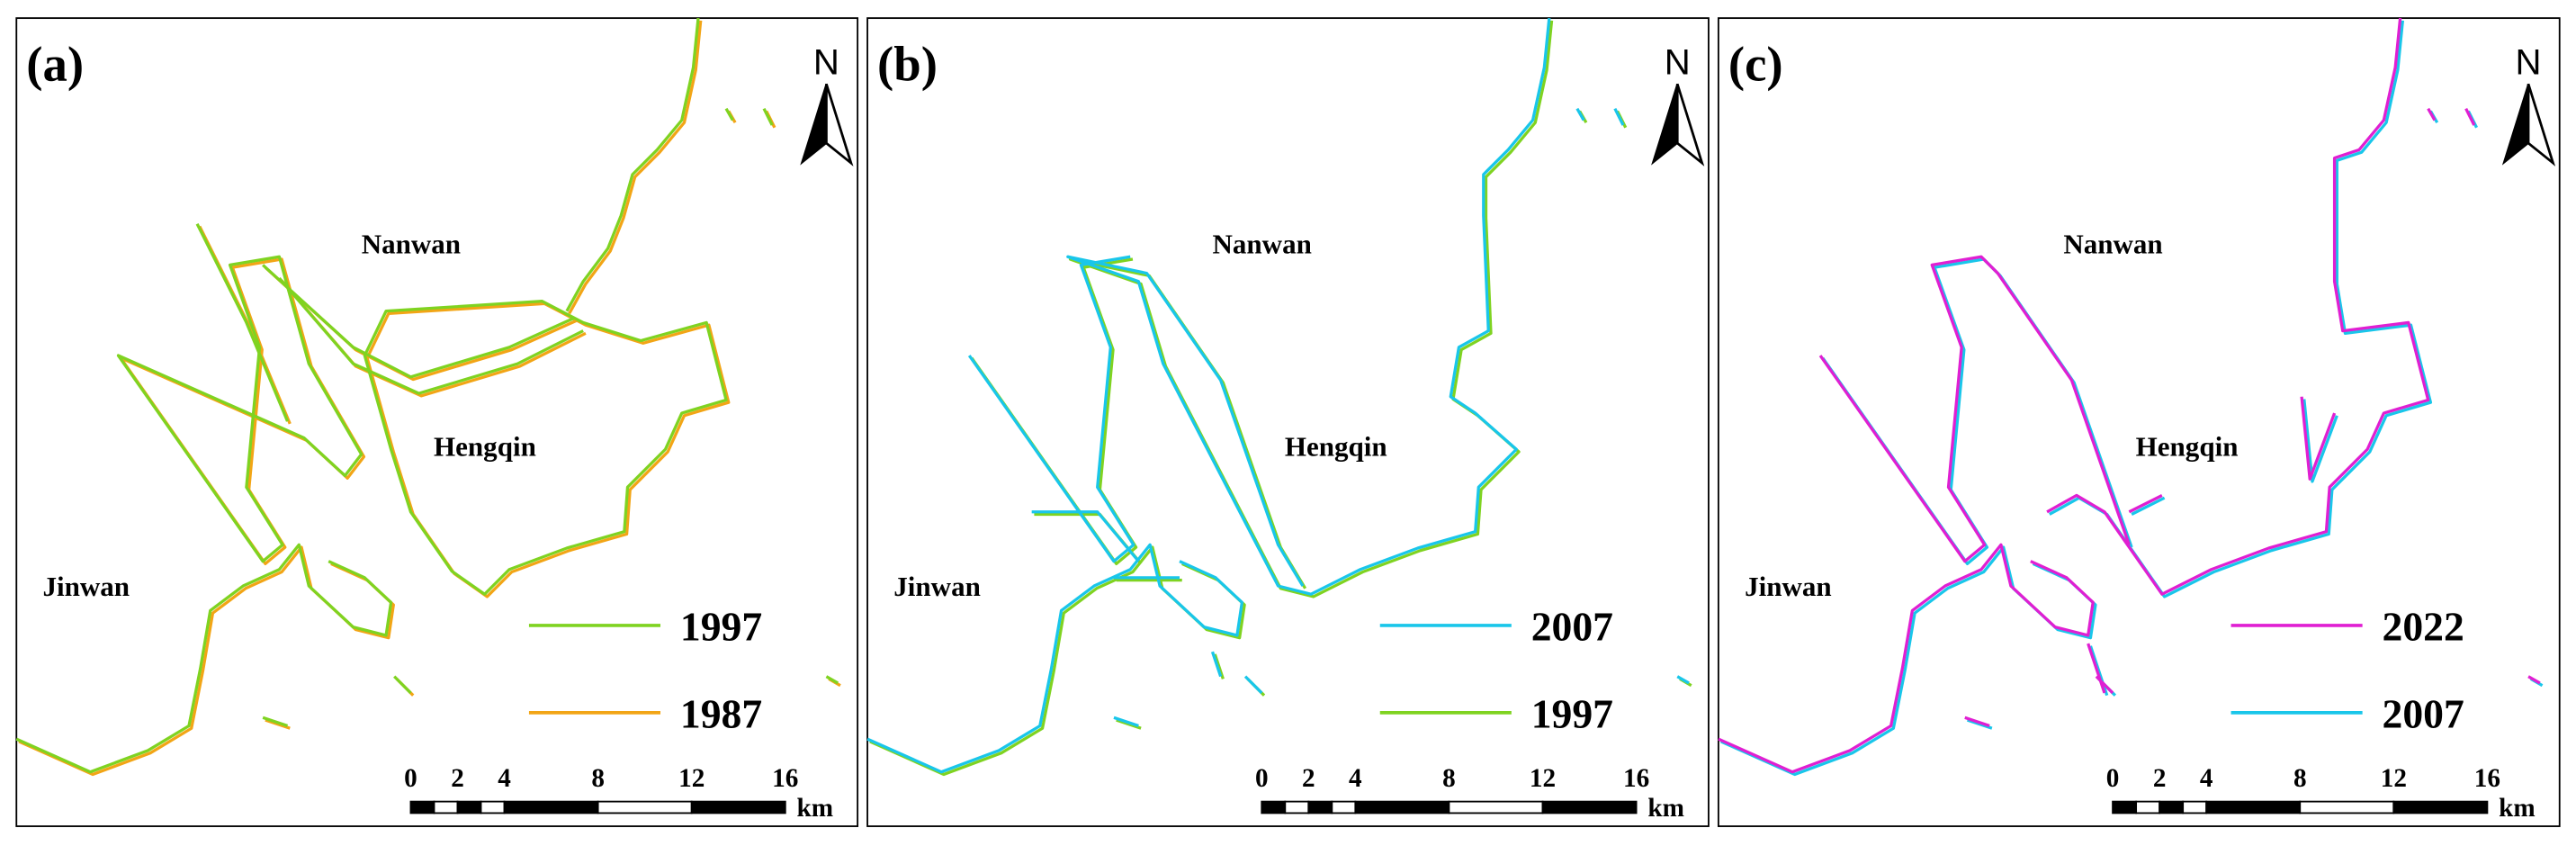 The height and width of the screenshot is (846, 2576). What do you see at coordinates (721, 713) in the screenshot?
I see `legend-label: 1987` at bounding box center [721, 713].